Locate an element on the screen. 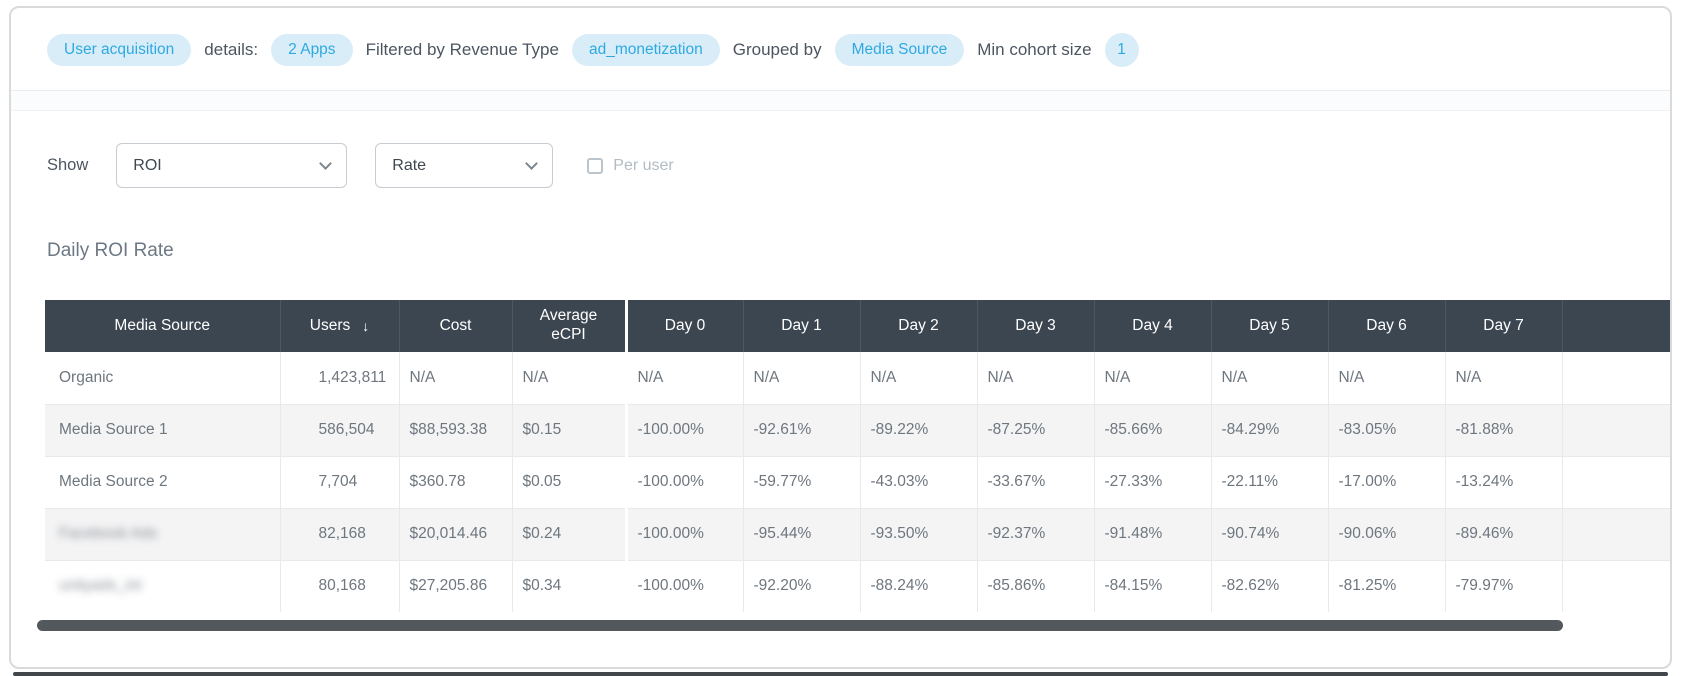 The height and width of the screenshot is (676, 1681). cell-day-6: -90.06% is located at coordinates (1386, 533).